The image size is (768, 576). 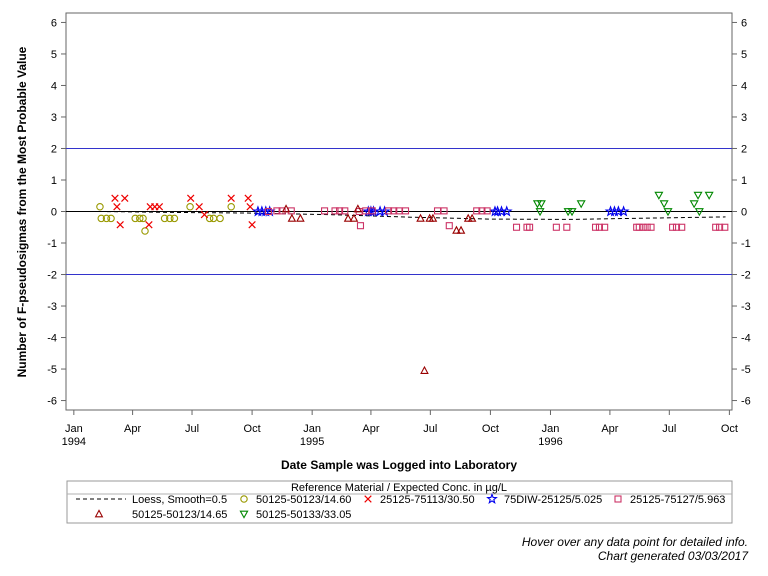 I want to click on loess-line, so click(x=412, y=215).